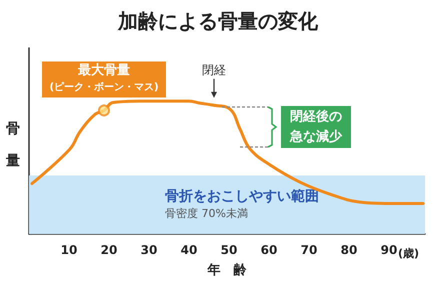 Image resolution: width=436 pixels, height=284 pixels. Describe the element at coordinates (389, 250) in the screenshot. I see `x-tick-label: 90` at that location.